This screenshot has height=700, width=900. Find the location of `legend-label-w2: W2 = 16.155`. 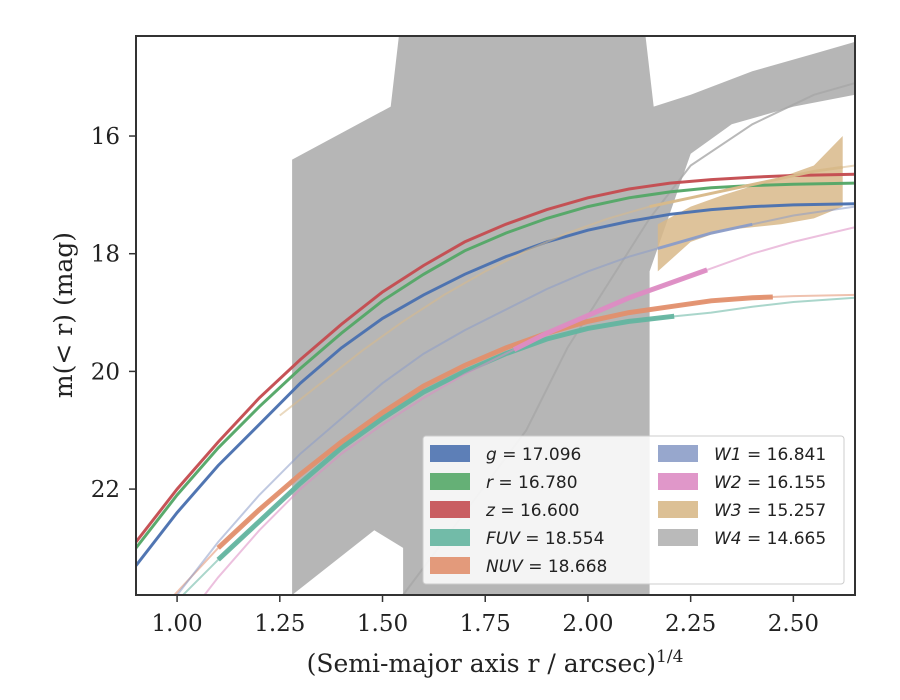

legend-label-w2: W2 = 16.155 is located at coordinates (770, 483).